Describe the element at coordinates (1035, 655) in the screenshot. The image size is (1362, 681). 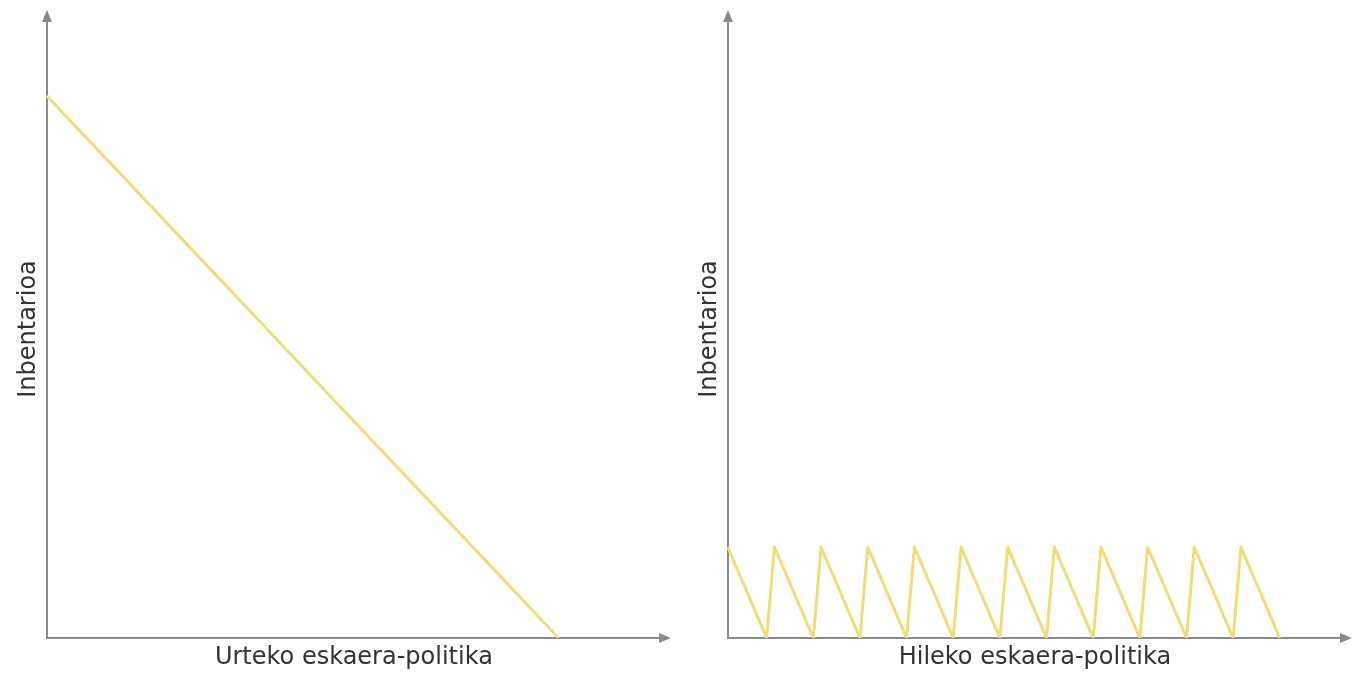
I see `x-axis-title: Hileko eskaera-politika` at that location.